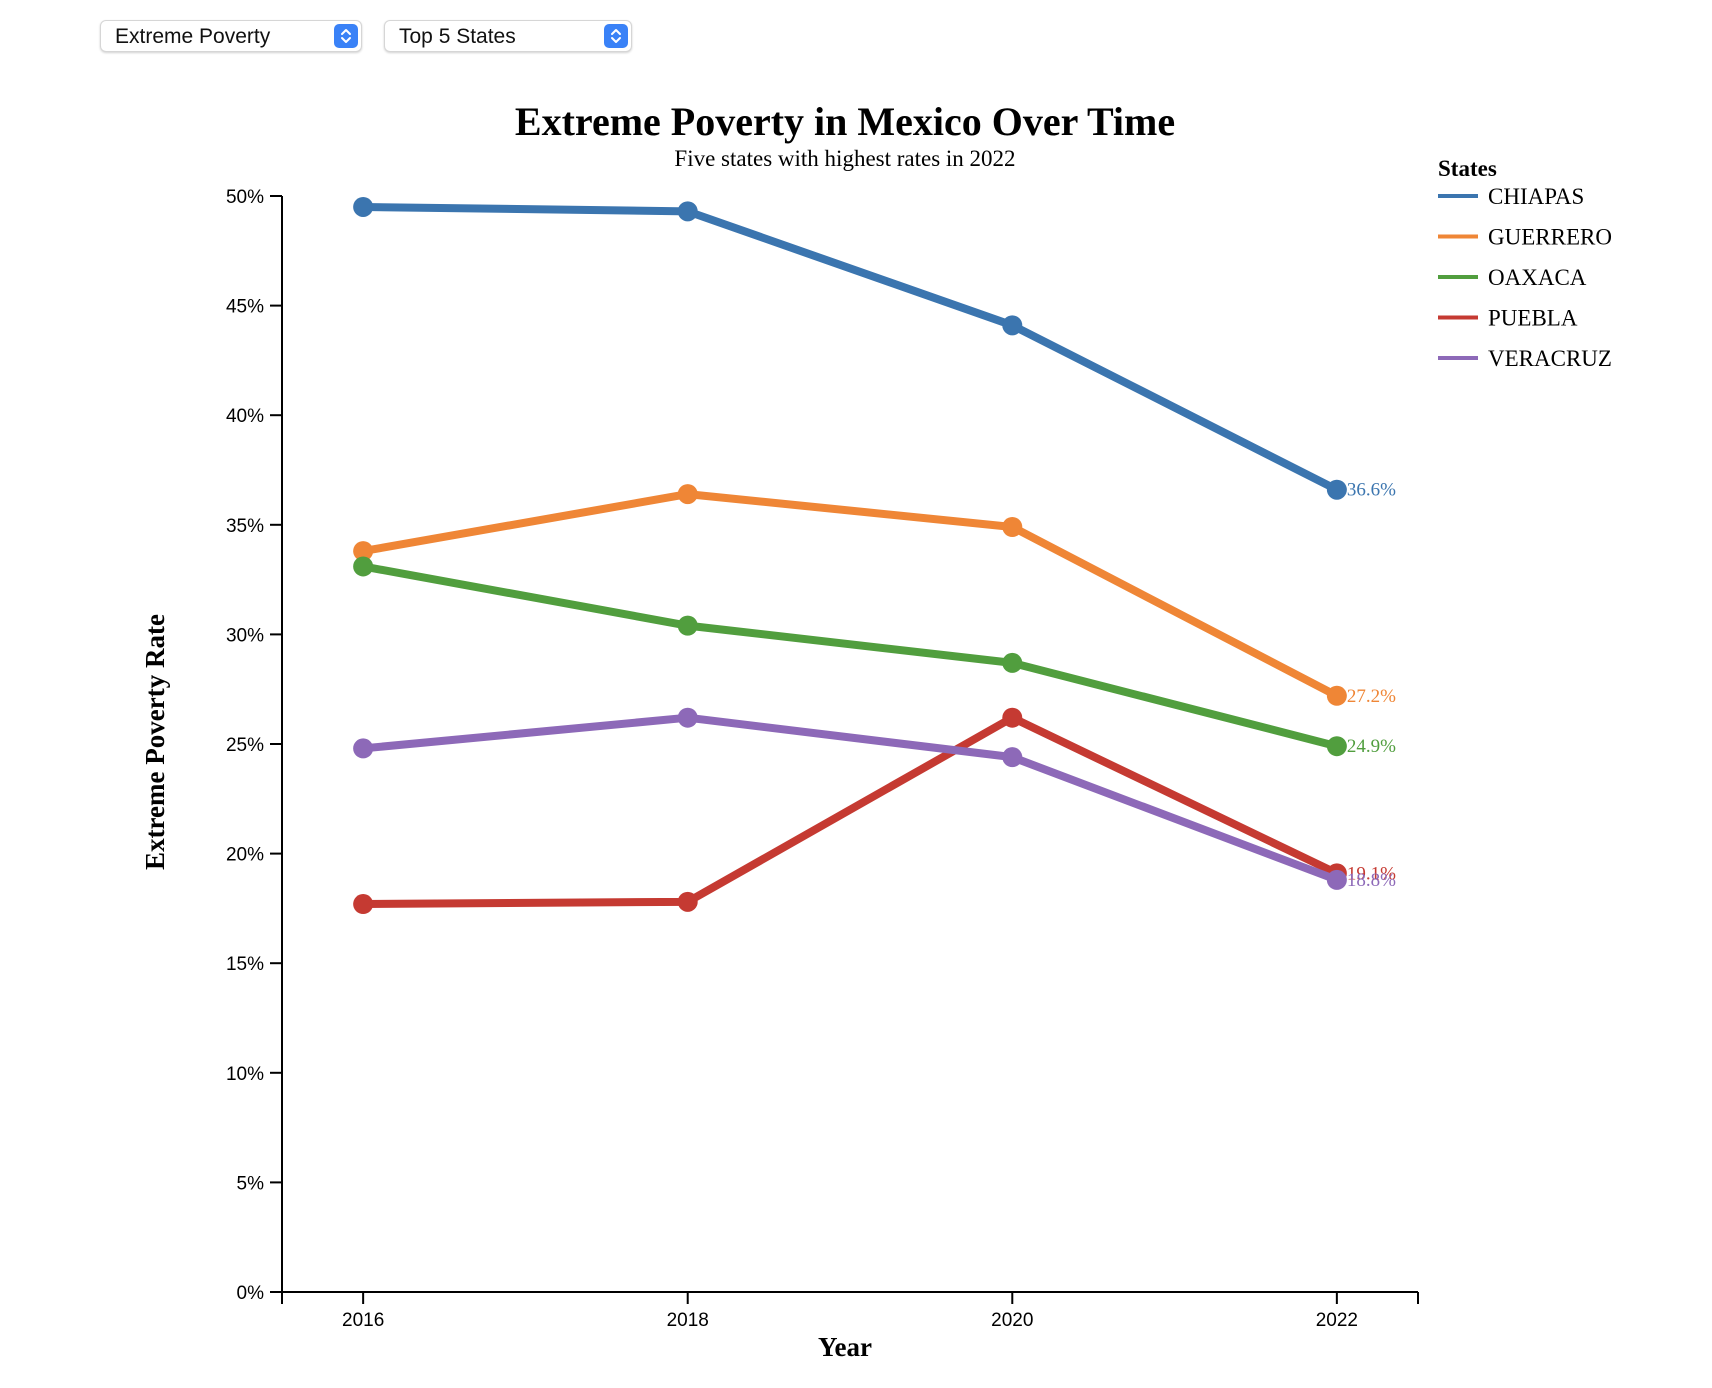 The image size is (1712, 1388). What do you see at coordinates (1337, 1320) in the screenshot?
I see `x-tick-label: 2022` at bounding box center [1337, 1320].